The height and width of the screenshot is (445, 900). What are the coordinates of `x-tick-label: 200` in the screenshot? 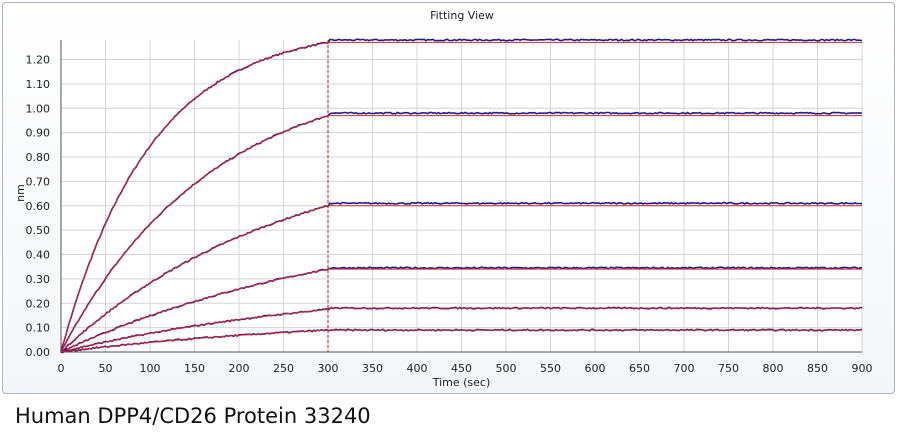 It's located at (239, 368).